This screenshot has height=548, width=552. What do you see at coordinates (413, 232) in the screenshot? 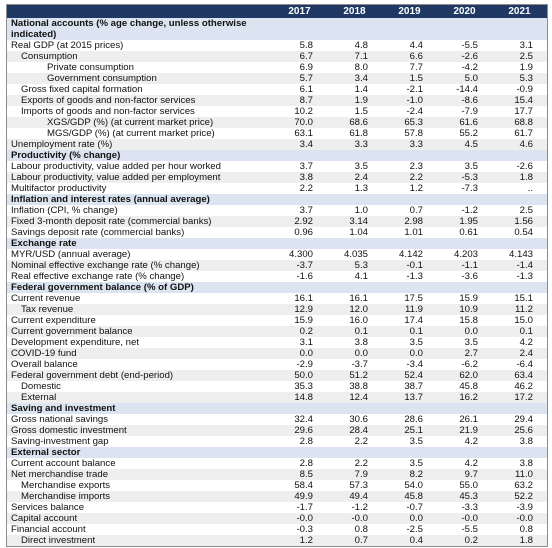
I see `cell-value: 1.01` at bounding box center [413, 232].